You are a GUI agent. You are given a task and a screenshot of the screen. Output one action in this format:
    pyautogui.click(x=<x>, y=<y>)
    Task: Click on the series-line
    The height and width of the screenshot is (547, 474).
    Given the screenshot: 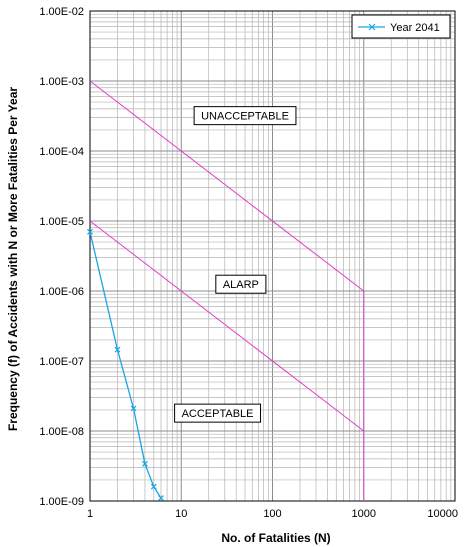 What is the action you would take?
    pyautogui.click(x=125, y=365)
    